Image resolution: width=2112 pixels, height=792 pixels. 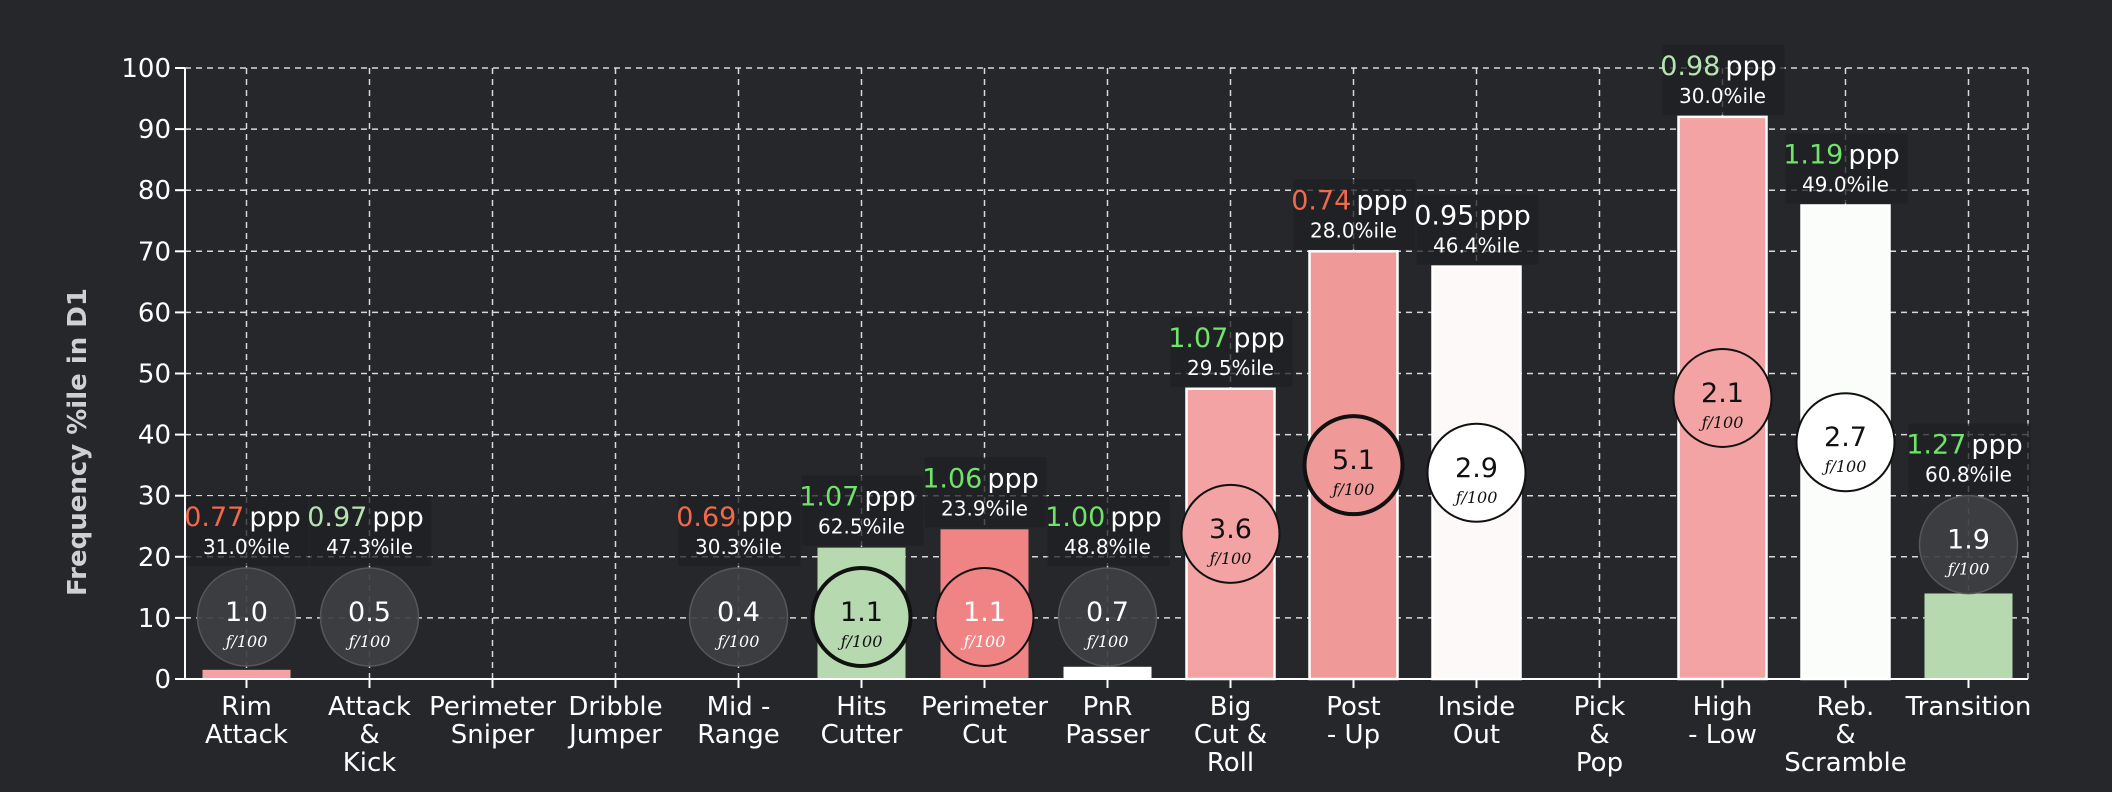 I want to click on frequency-value: 5.1, so click(x=1353, y=460).